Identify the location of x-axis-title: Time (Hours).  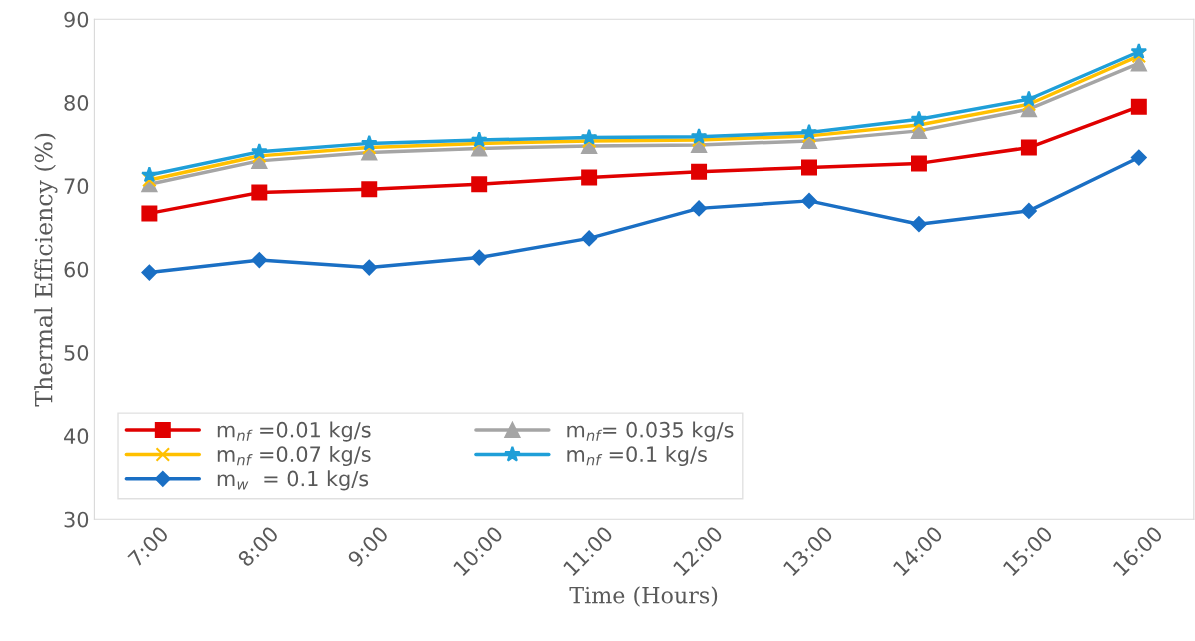
(643, 596).